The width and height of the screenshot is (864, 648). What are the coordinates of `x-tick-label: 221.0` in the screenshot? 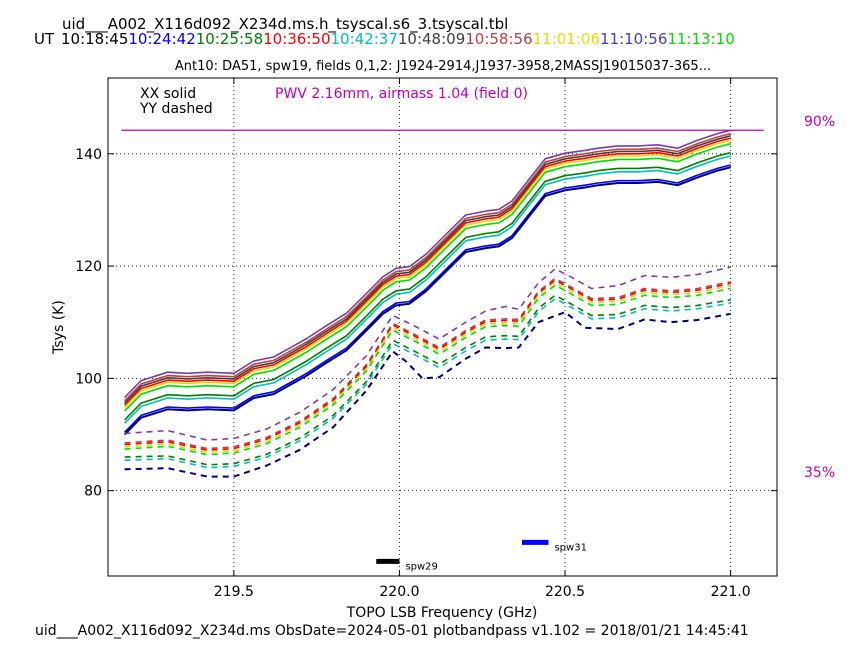 It's located at (731, 592).